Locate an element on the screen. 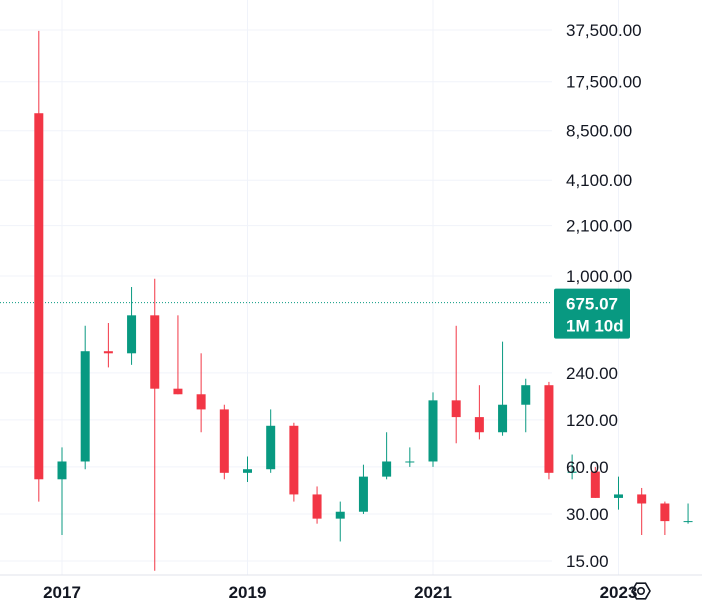 This screenshot has width=702, height=612. y-tick-label: 120.00 is located at coordinates (592, 420).